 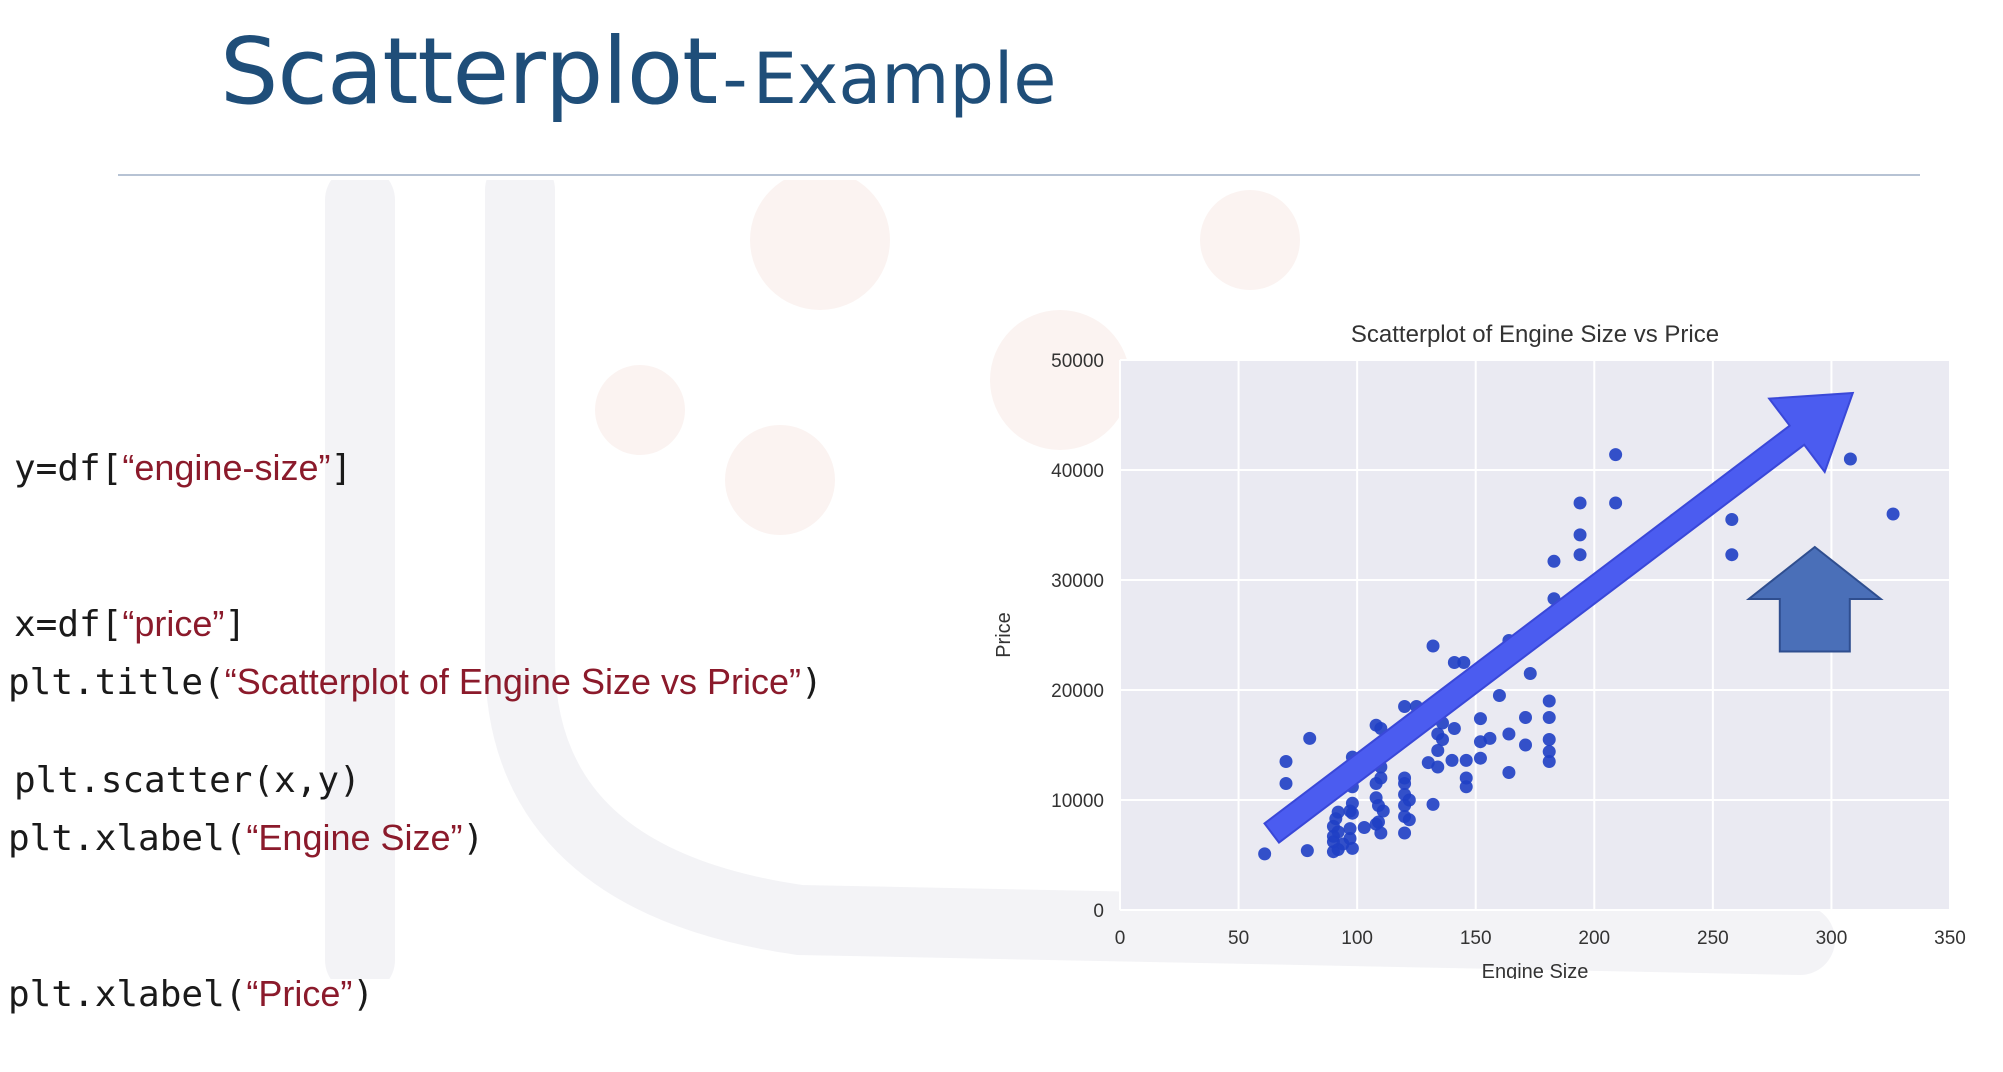 I want to click on code-line: y=df[“engine-size”], so click(x=187, y=468).